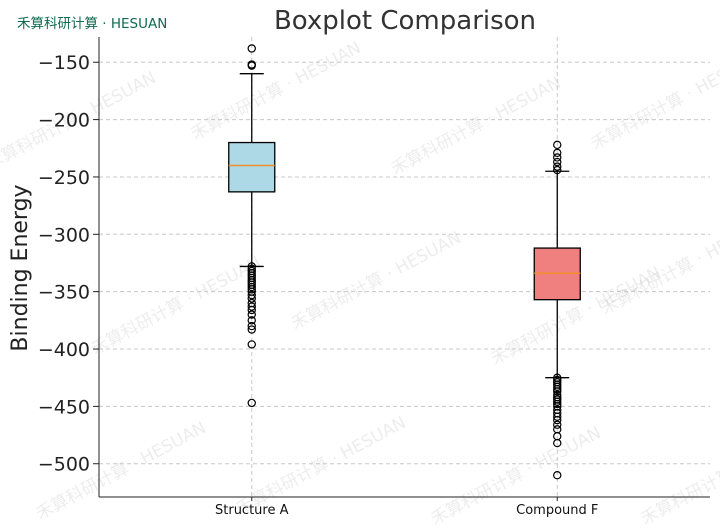 The width and height of the screenshot is (720, 532). Describe the element at coordinates (64, 235) in the screenshot. I see `y-tick-label: −300` at that location.